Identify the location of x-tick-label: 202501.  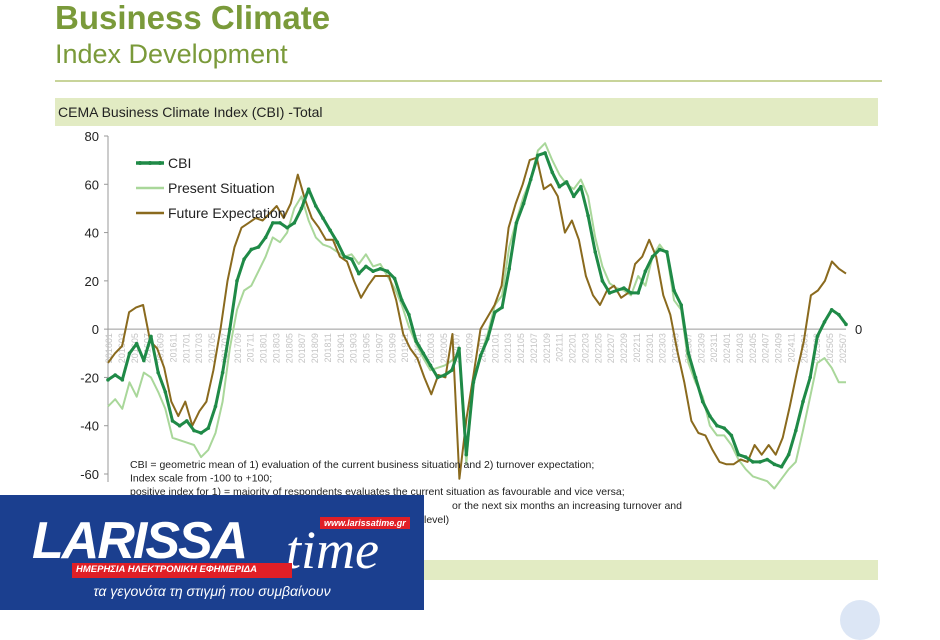
(804, 348).